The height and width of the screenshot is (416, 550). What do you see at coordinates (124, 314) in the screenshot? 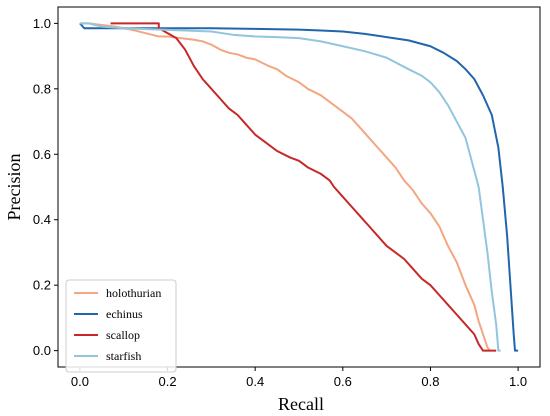
I see `legend-label: echinus` at bounding box center [124, 314].